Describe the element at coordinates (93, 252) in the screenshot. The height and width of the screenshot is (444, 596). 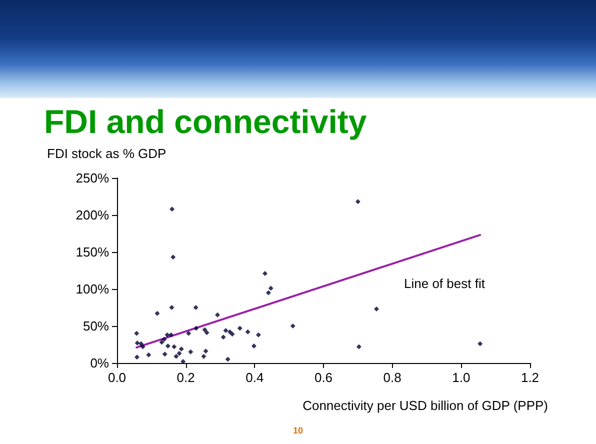
I see `y-tick-label: 150%` at that location.